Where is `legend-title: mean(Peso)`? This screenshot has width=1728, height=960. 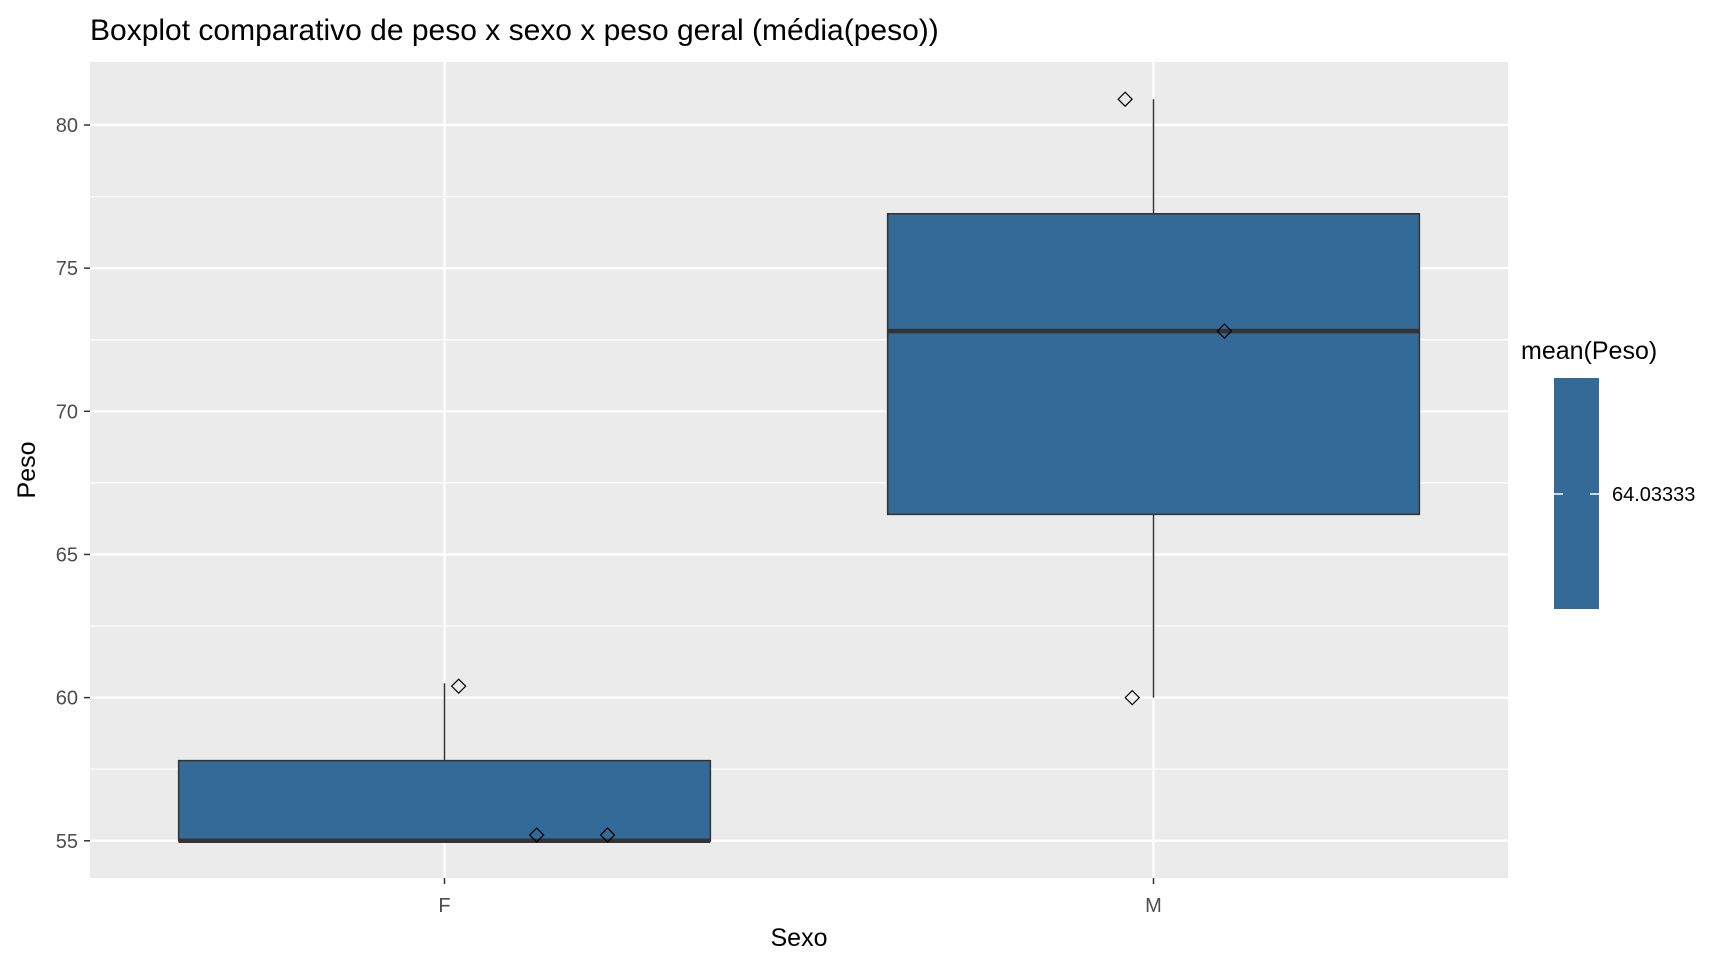 legend-title: mean(Peso) is located at coordinates (1589, 351).